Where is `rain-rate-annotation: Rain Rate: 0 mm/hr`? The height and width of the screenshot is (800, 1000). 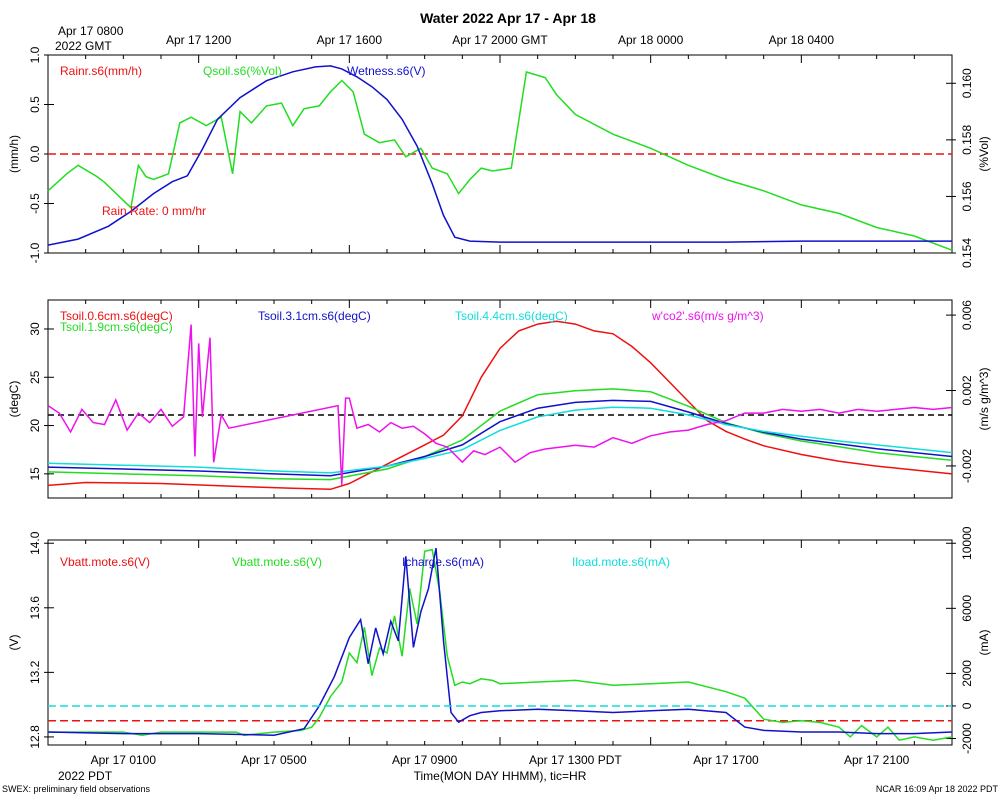 rain-rate-annotation: Rain Rate: 0 mm/hr is located at coordinates (154, 211).